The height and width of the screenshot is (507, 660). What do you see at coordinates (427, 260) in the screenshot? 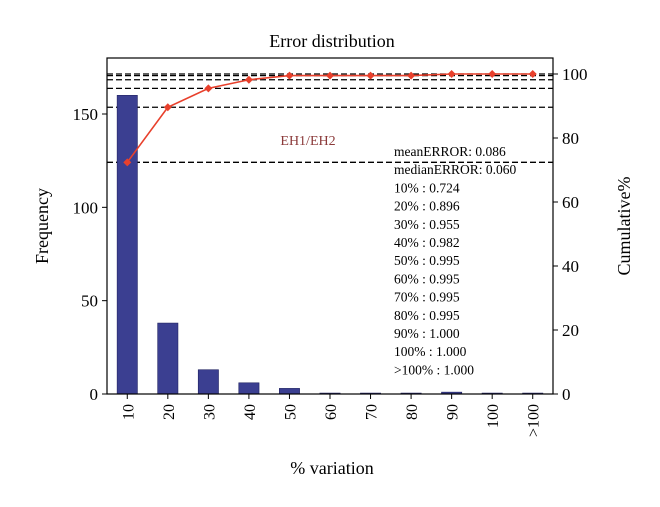
I see `annotation-line-6: 50% : 0.995` at bounding box center [427, 260].